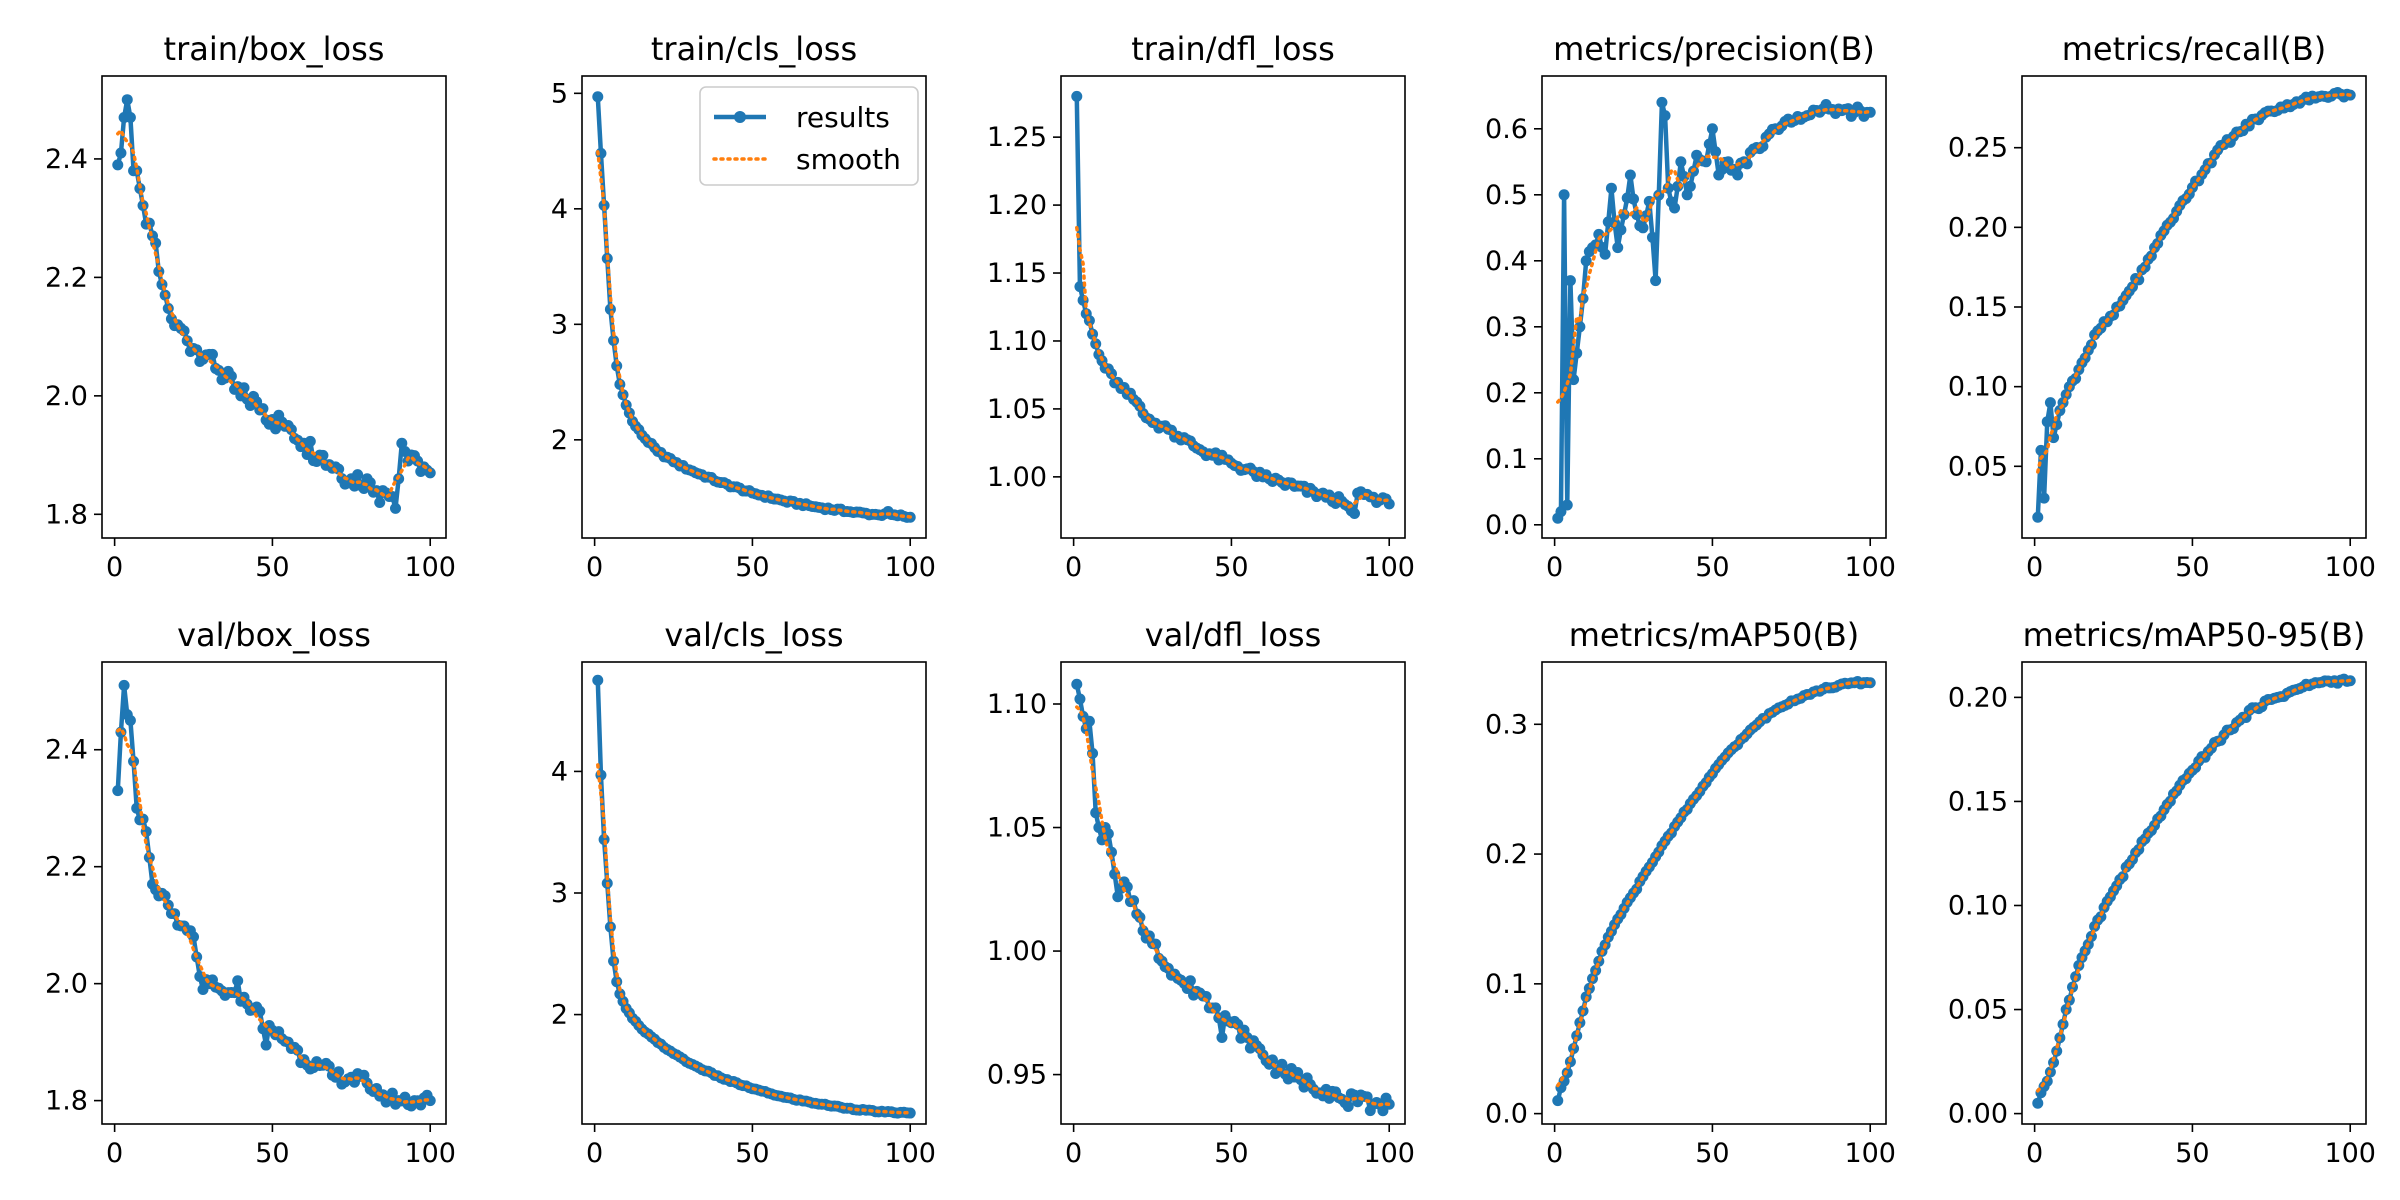  Describe the element at coordinates (1978, 1010) in the screenshot. I see `y-tick-label: 0.05` at that location.